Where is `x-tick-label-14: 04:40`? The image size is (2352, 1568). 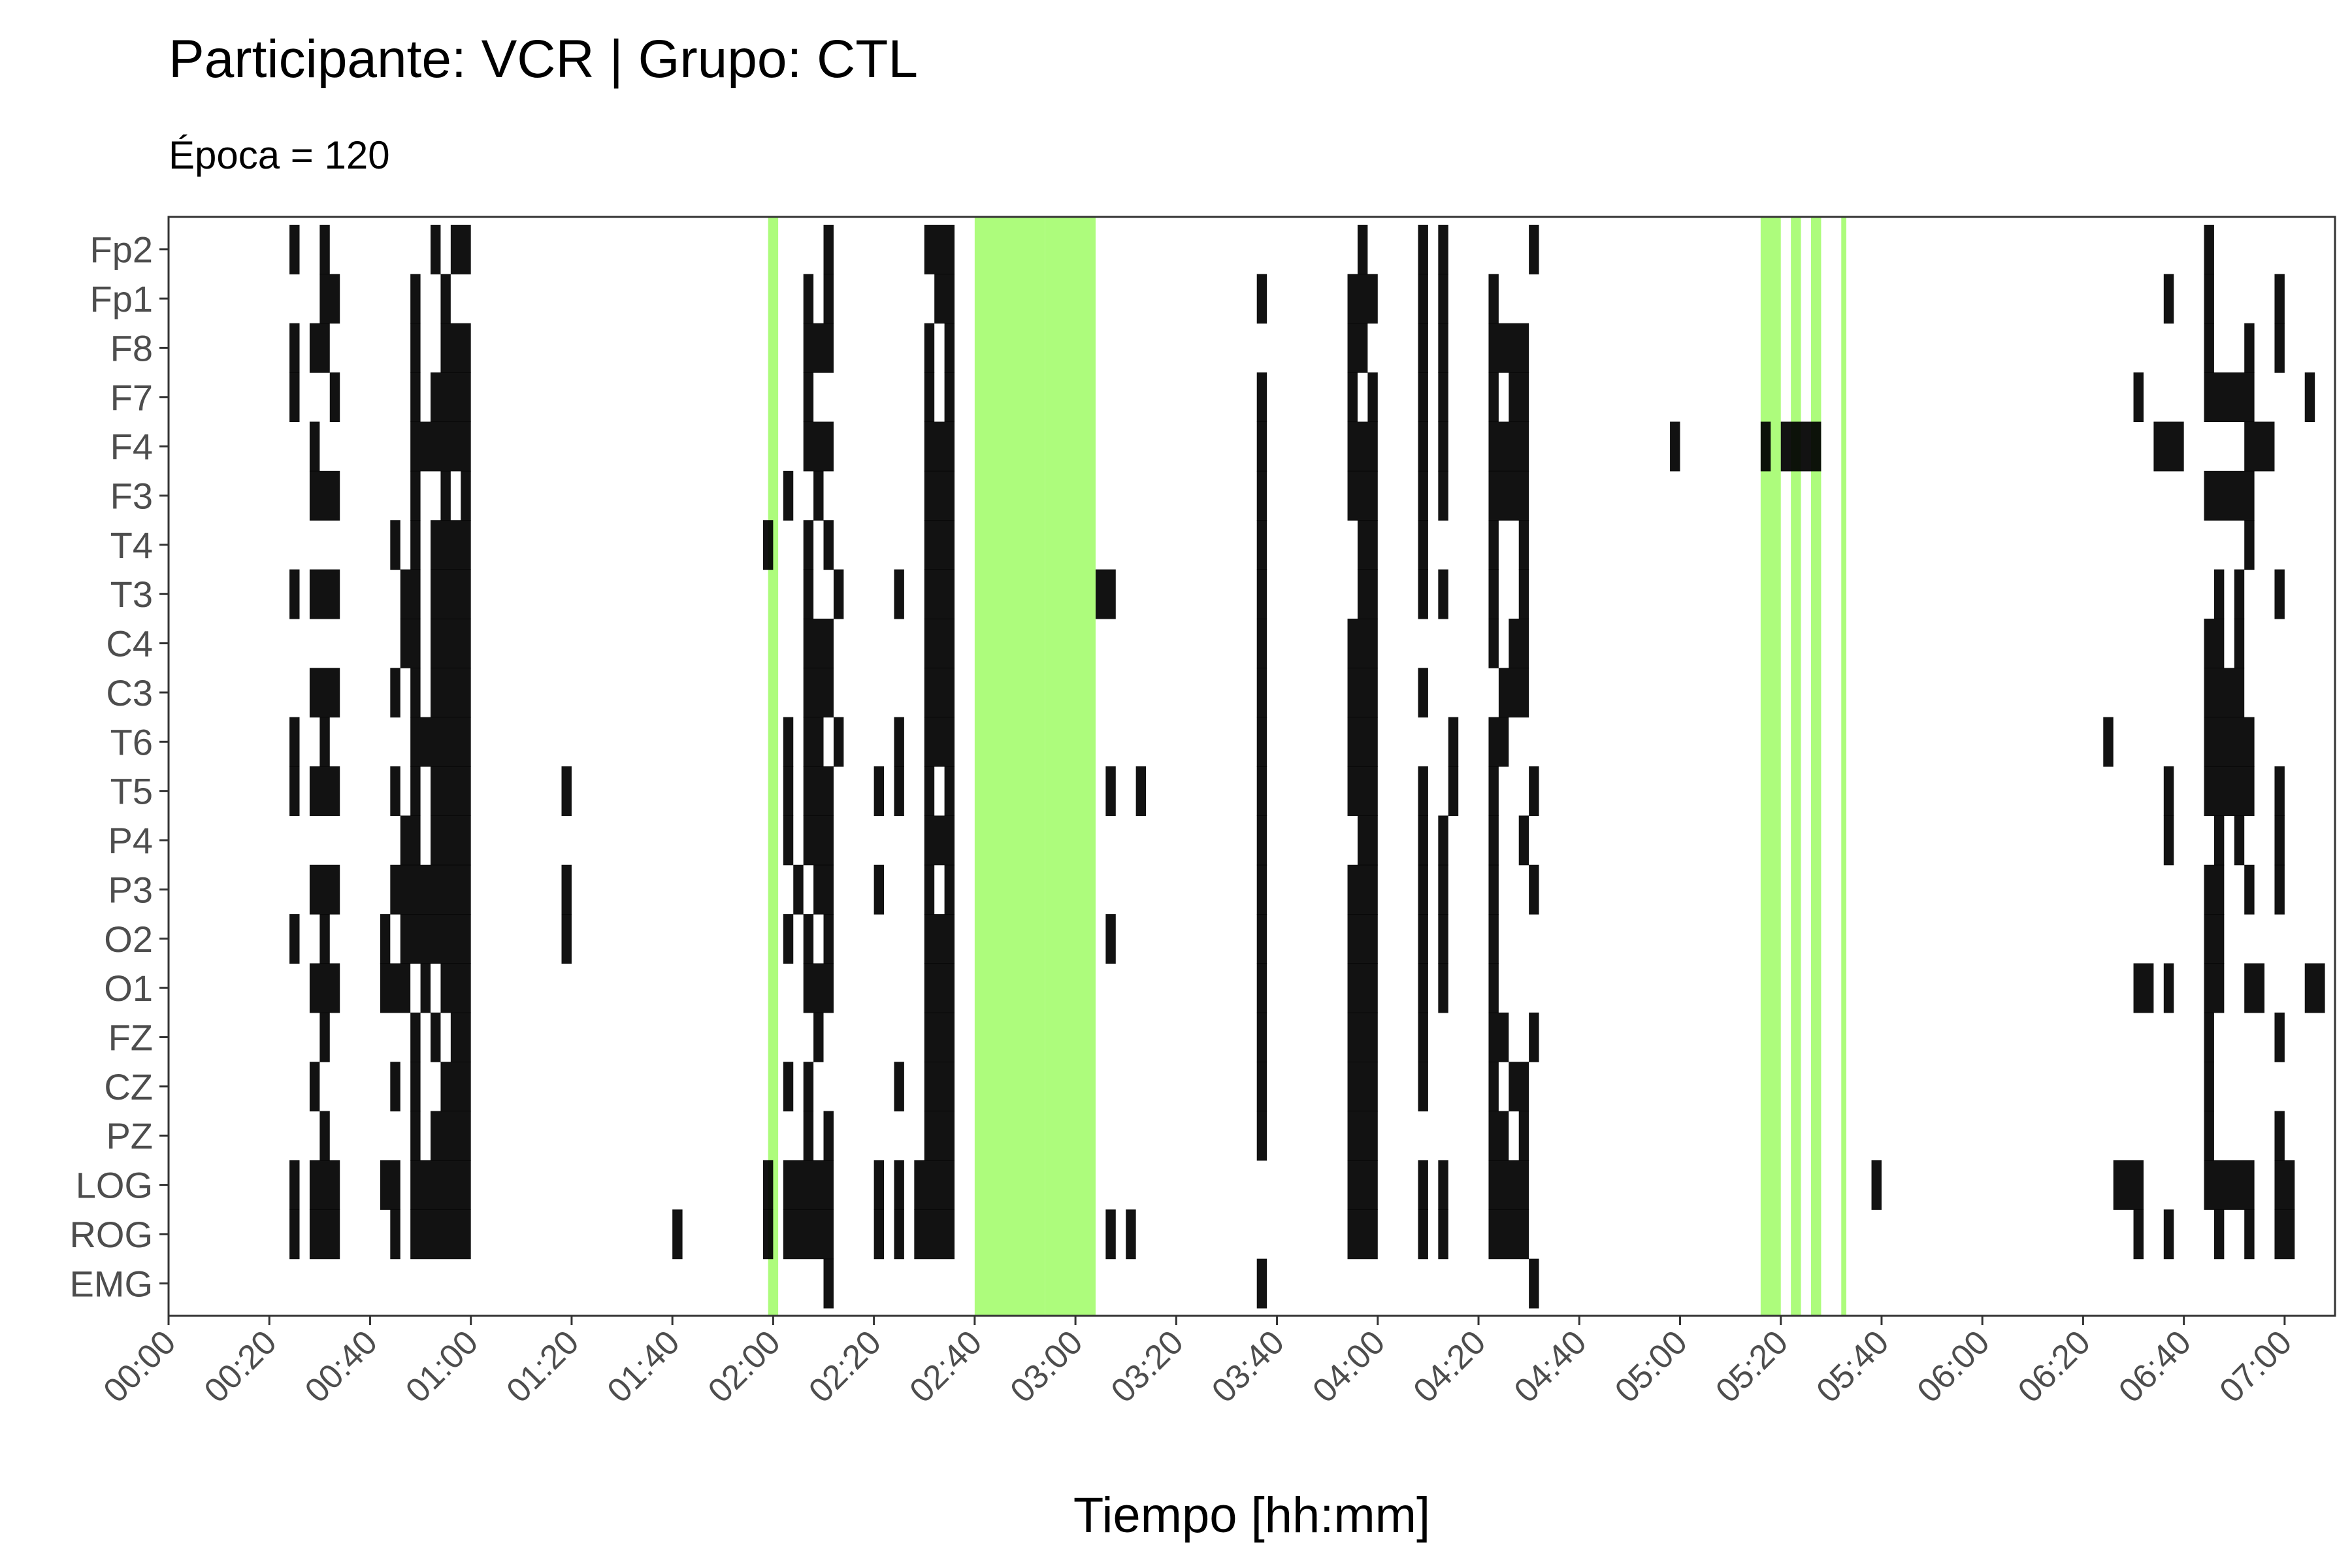 x-tick-label-14: 04:40 is located at coordinates (1550, 1366).